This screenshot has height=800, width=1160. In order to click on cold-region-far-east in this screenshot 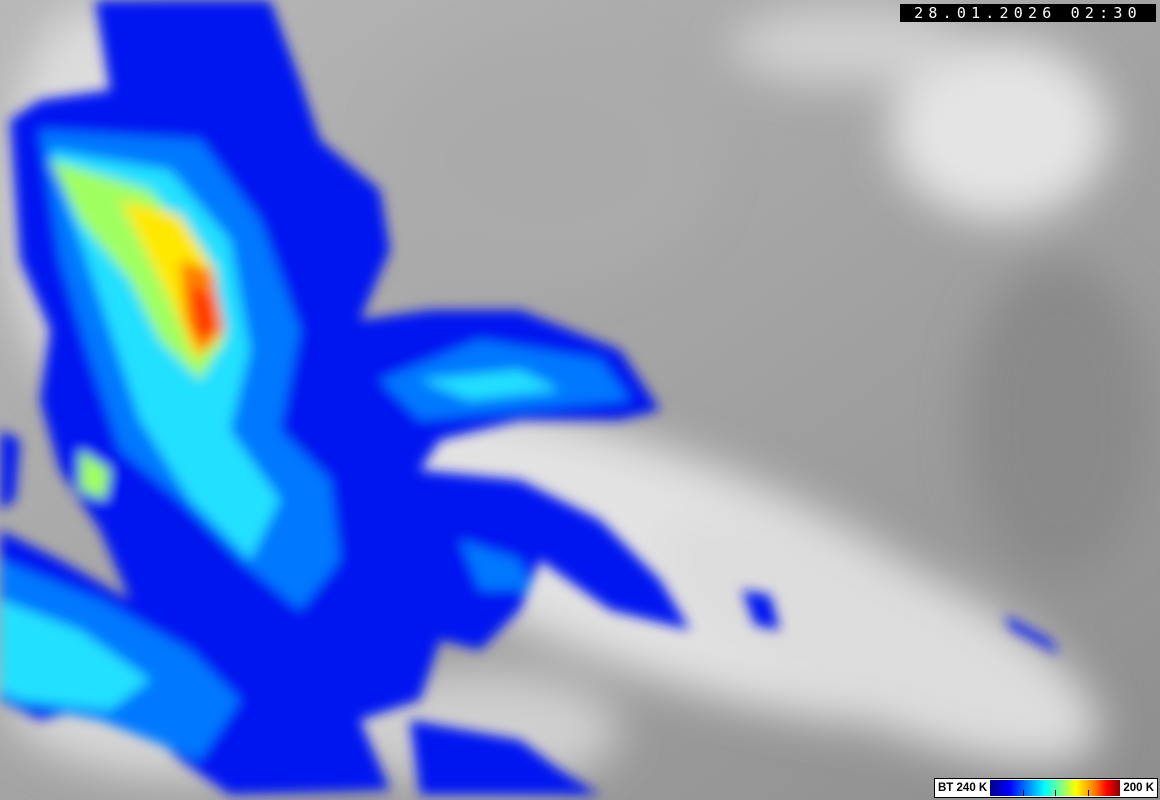, I will do `click(1032, 635)`.